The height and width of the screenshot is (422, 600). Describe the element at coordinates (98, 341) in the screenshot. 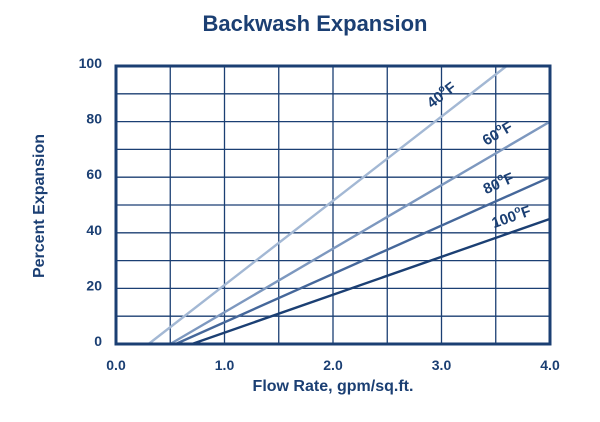

I see `y-tick-label: 0` at that location.